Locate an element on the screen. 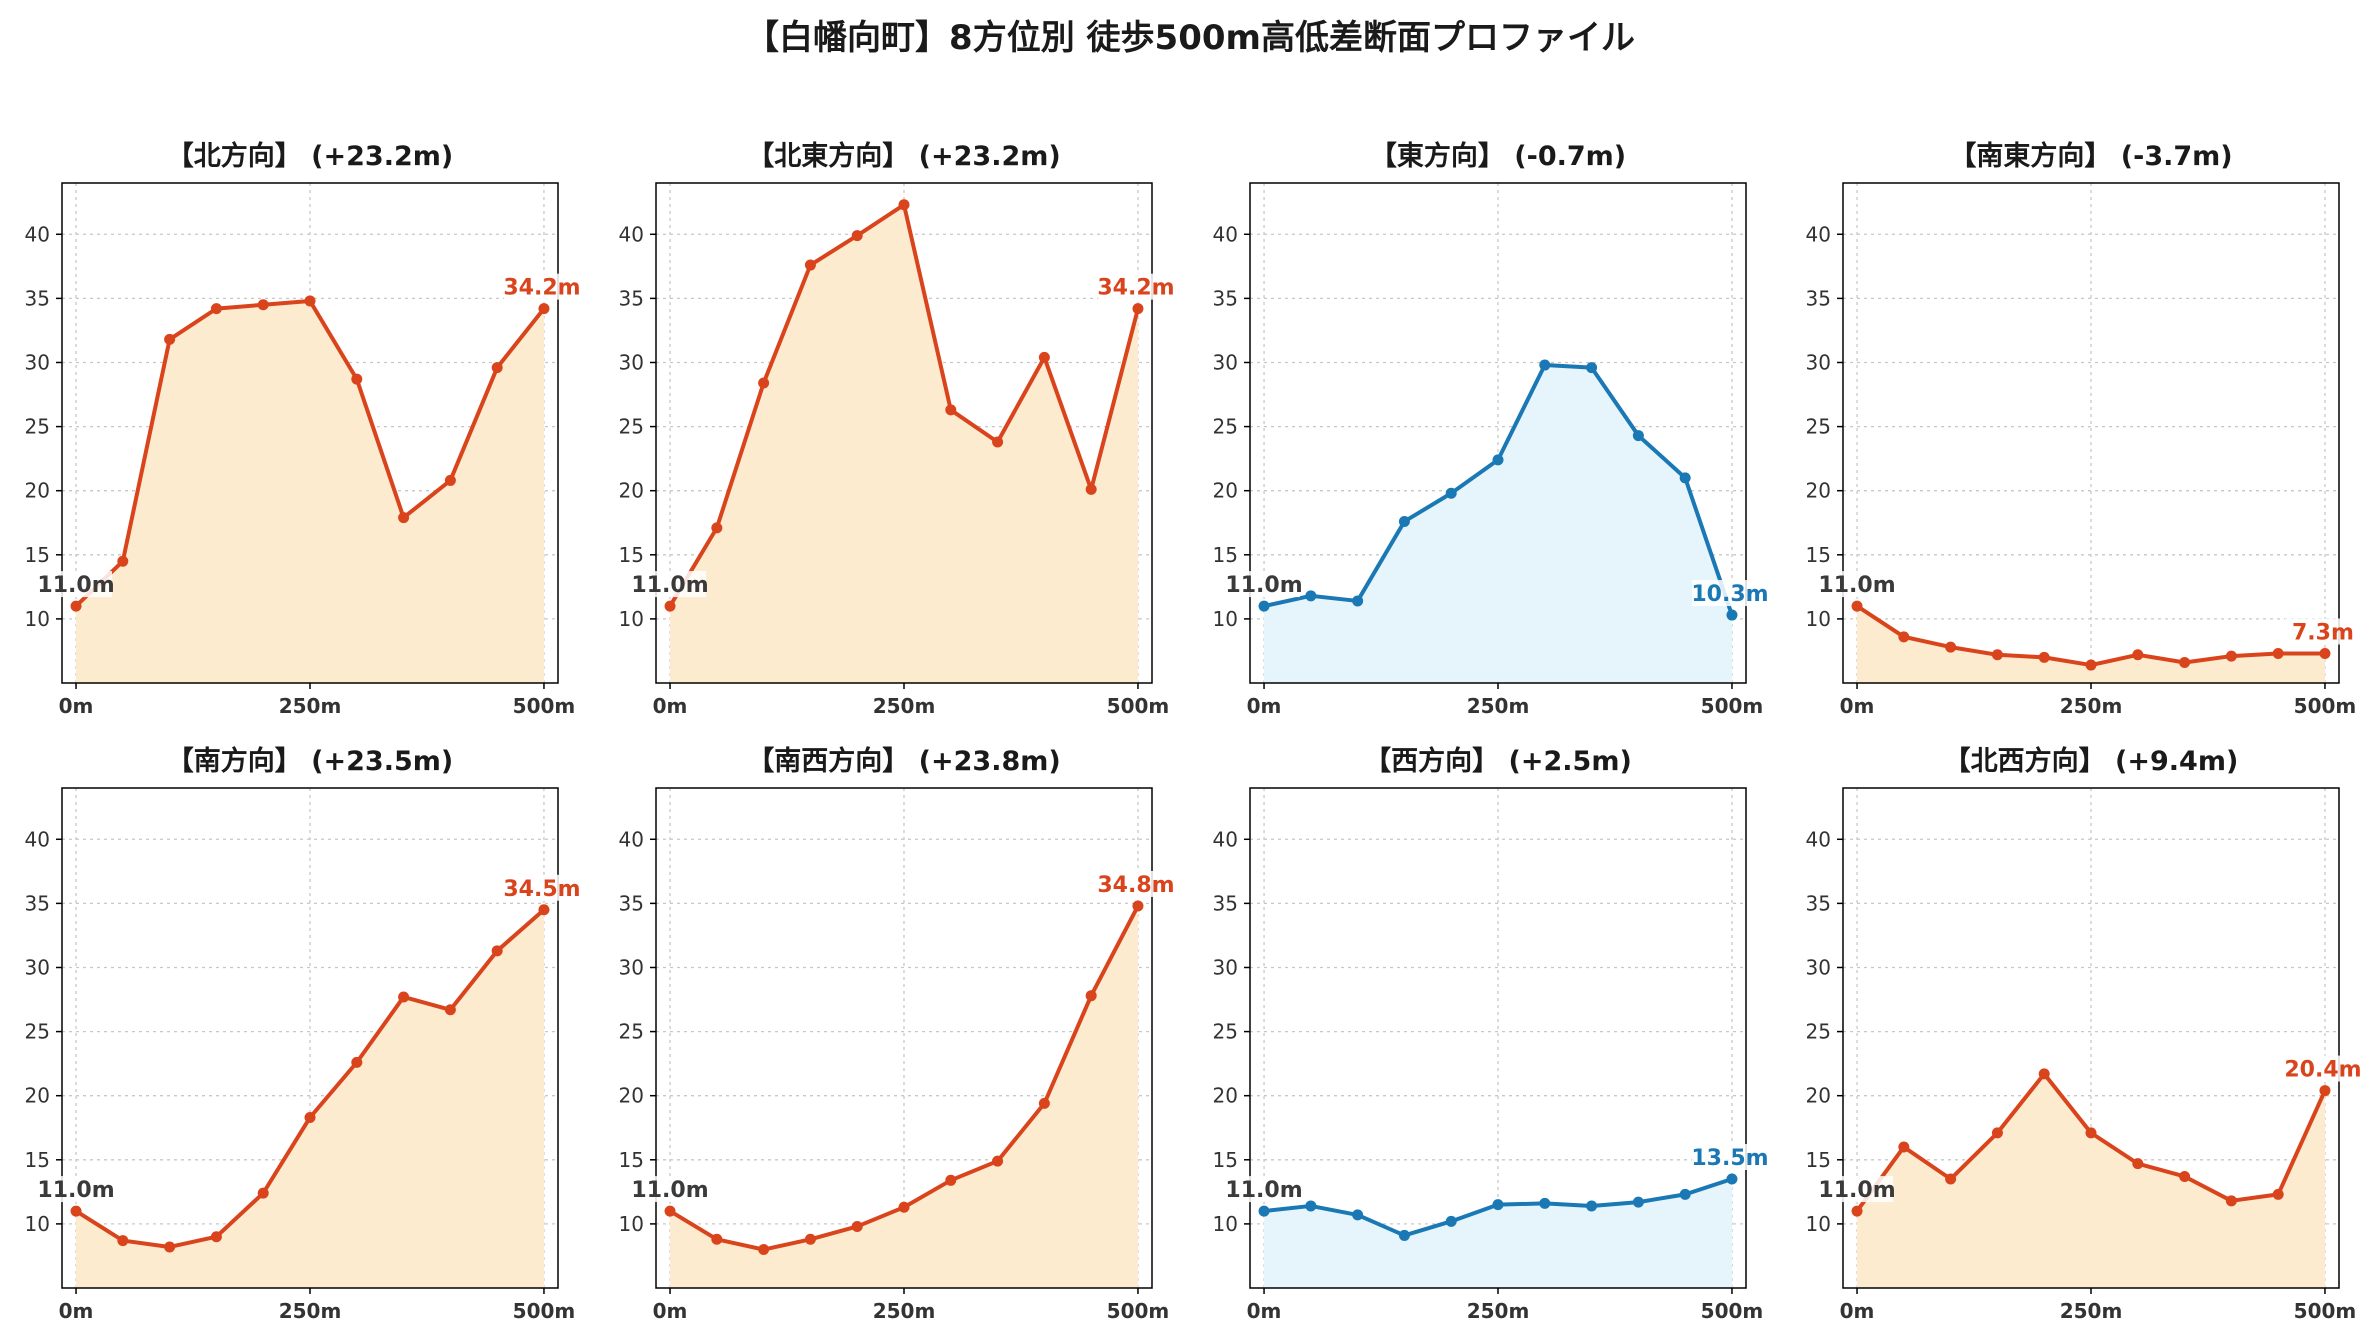  end-elevation-label: 34.8m is located at coordinates (1135, 885).